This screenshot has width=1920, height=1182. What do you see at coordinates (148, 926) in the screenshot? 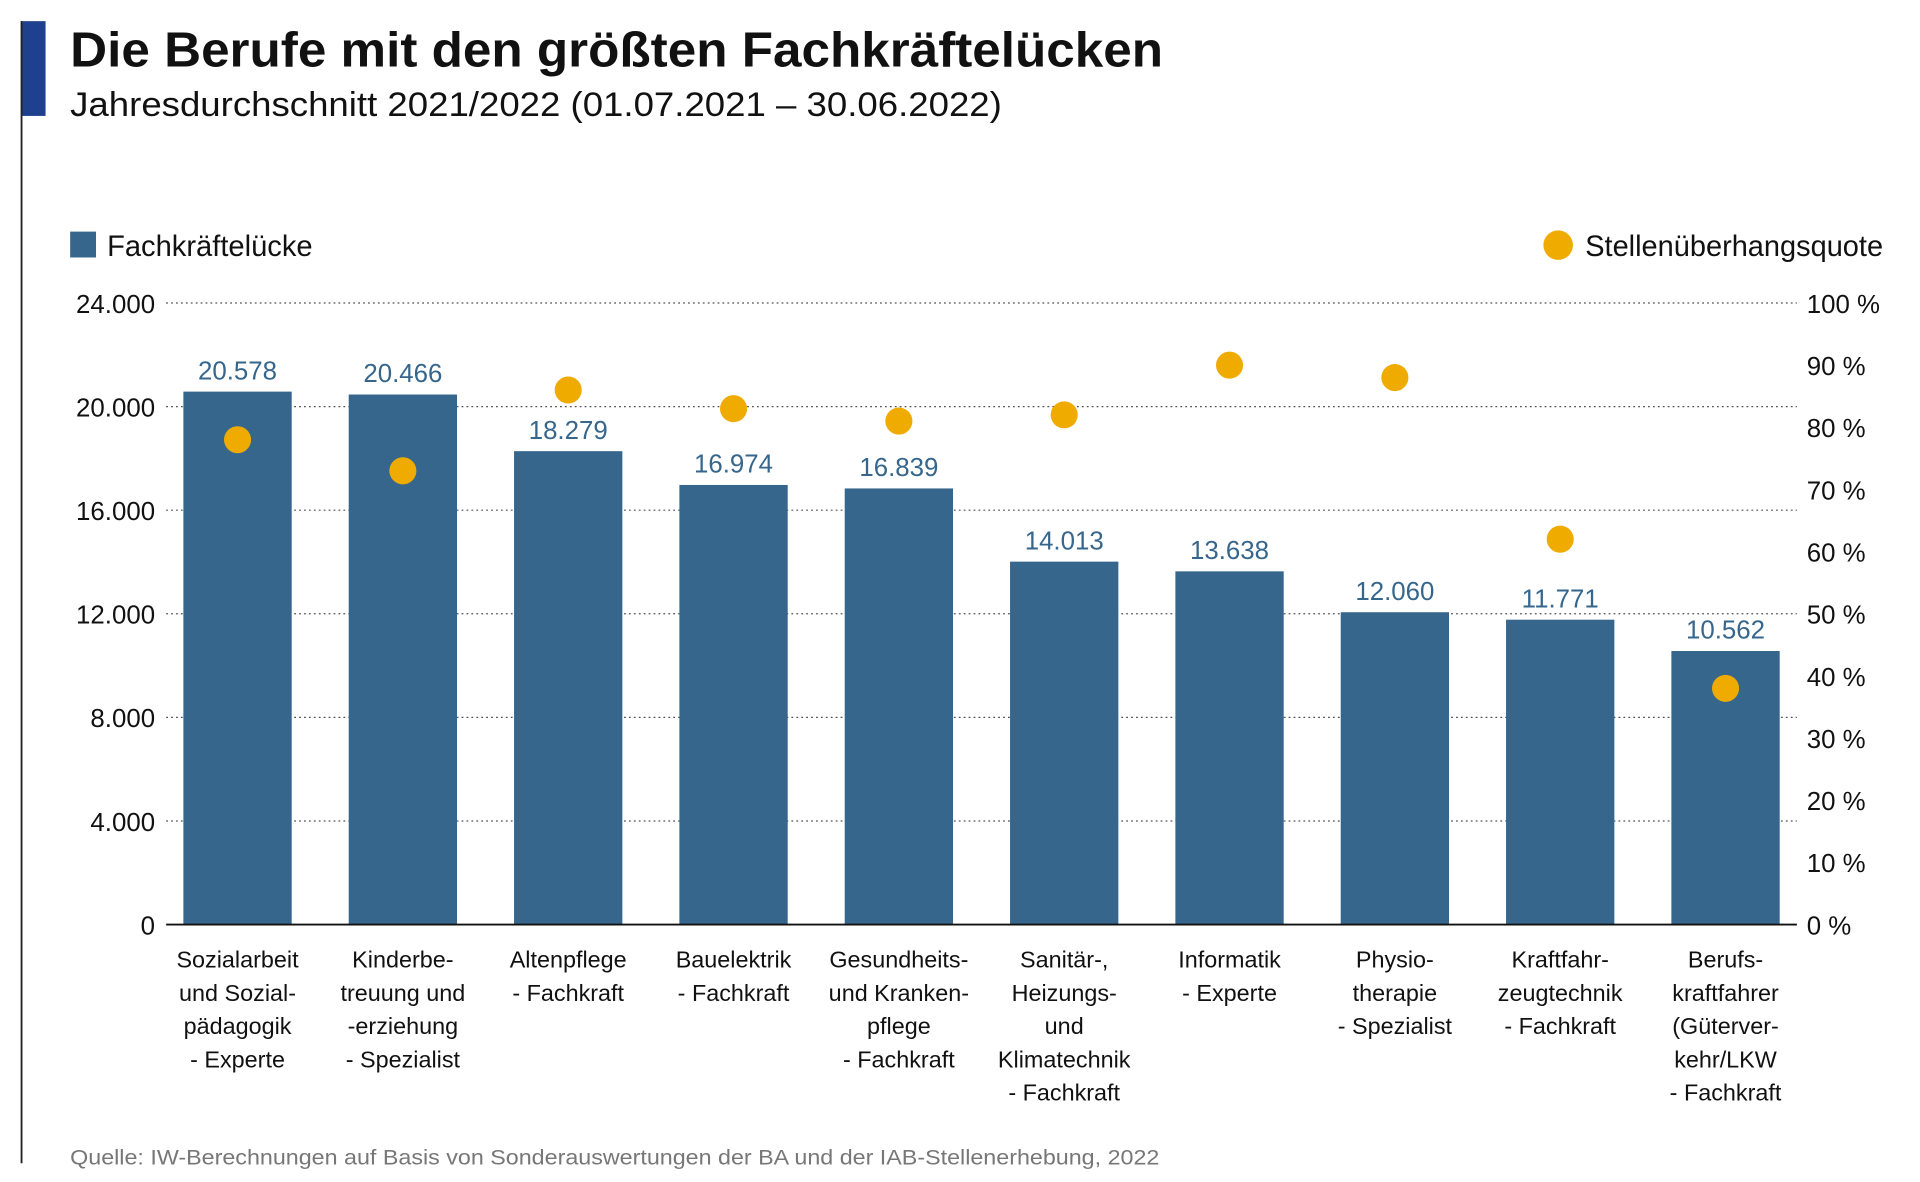
I see `y-left-tick-label: 0` at bounding box center [148, 926].